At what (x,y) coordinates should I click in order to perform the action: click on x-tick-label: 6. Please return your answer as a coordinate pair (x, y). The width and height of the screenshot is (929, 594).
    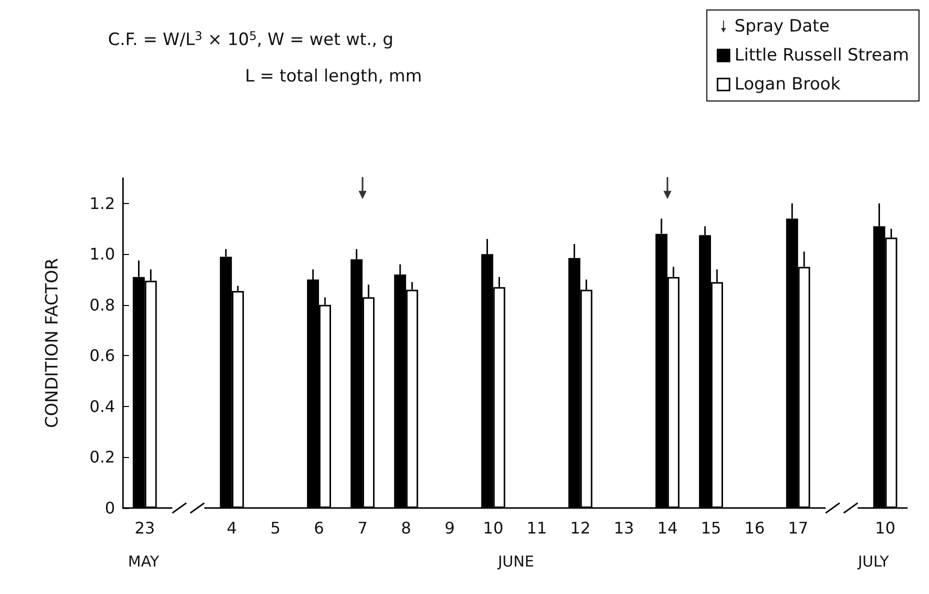
    Looking at the image, I should click on (319, 528).